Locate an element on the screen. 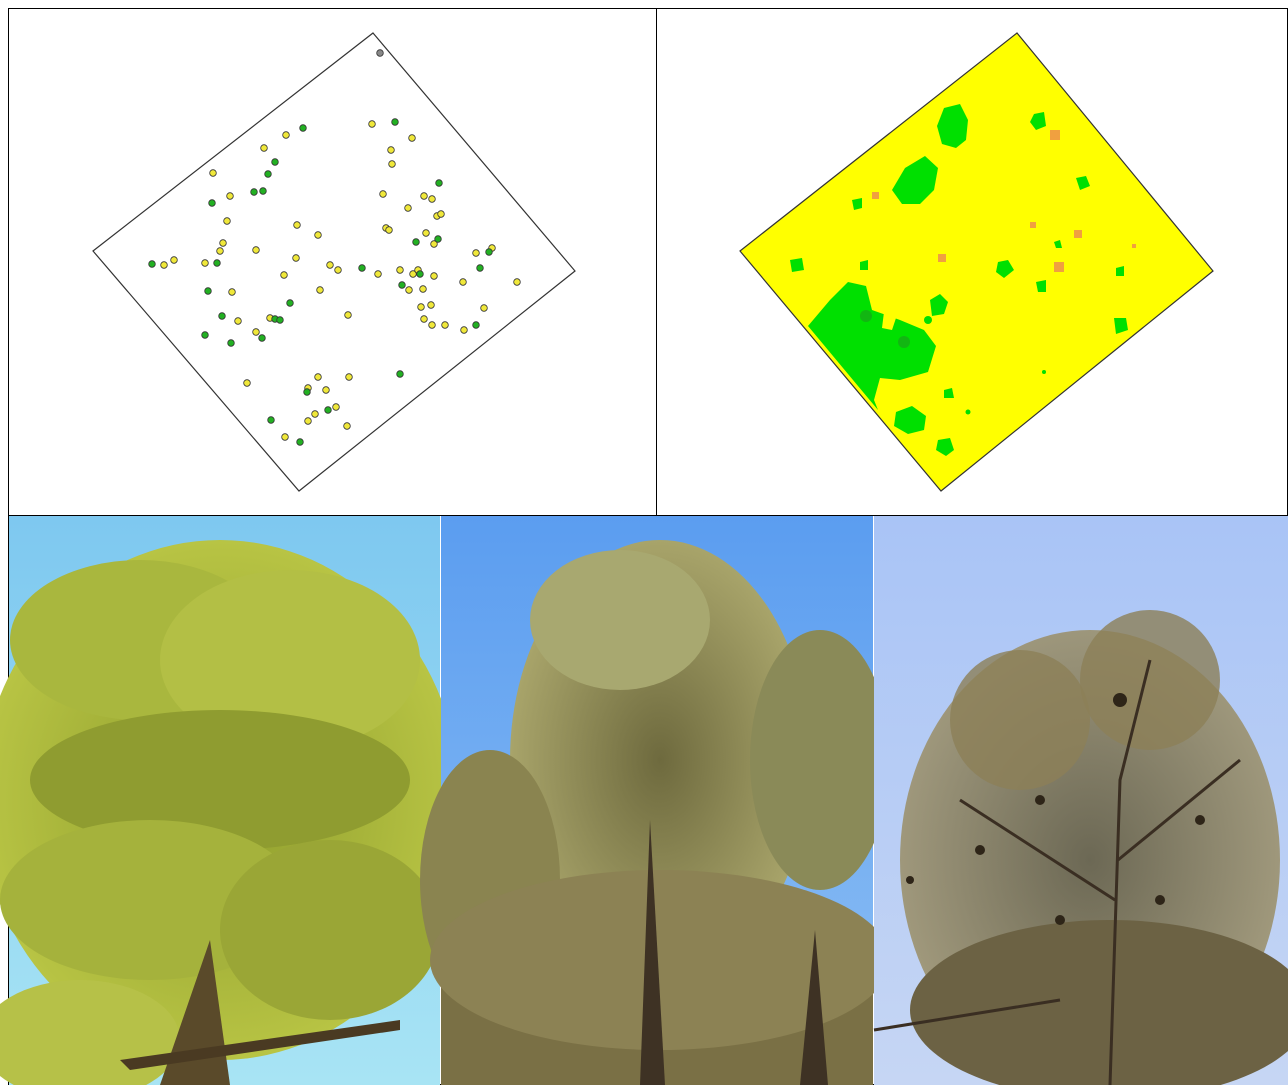 The height and width of the screenshot is (1085, 1288). green-patches is located at coordinates (959, 280).